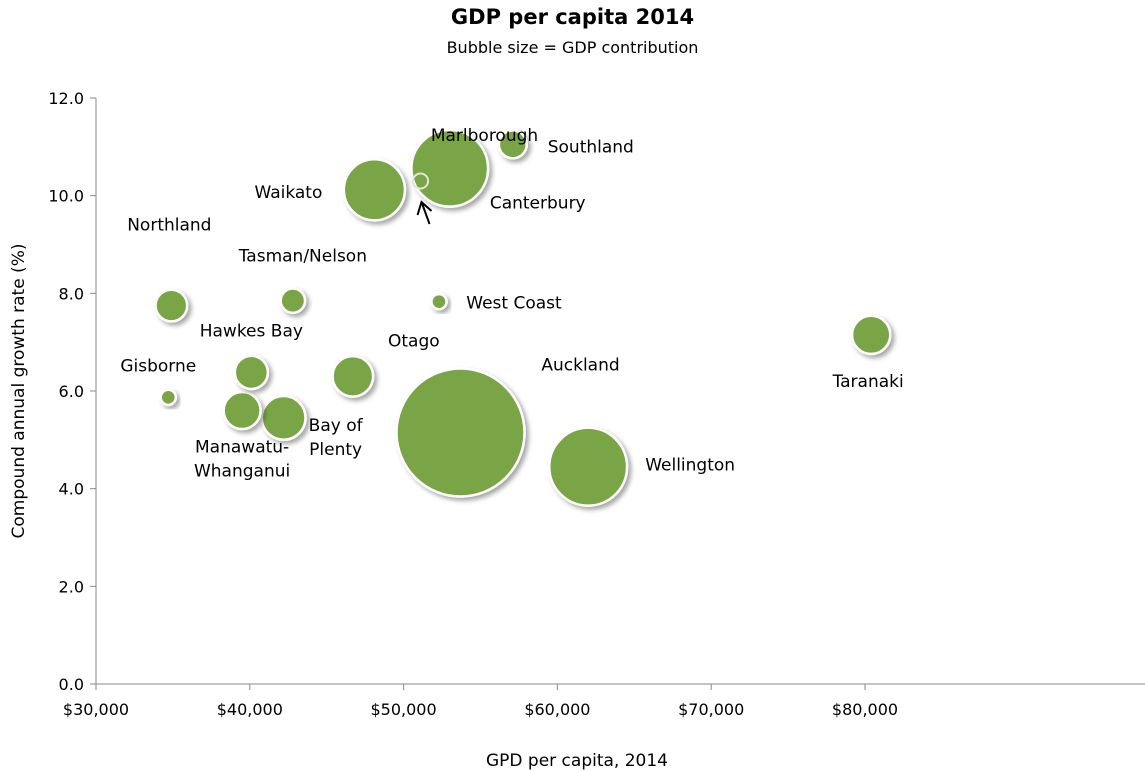  What do you see at coordinates (572, 17) in the screenshot?
I see `chart-title: GDP per capita 2014` at bounding box center [572, 17].